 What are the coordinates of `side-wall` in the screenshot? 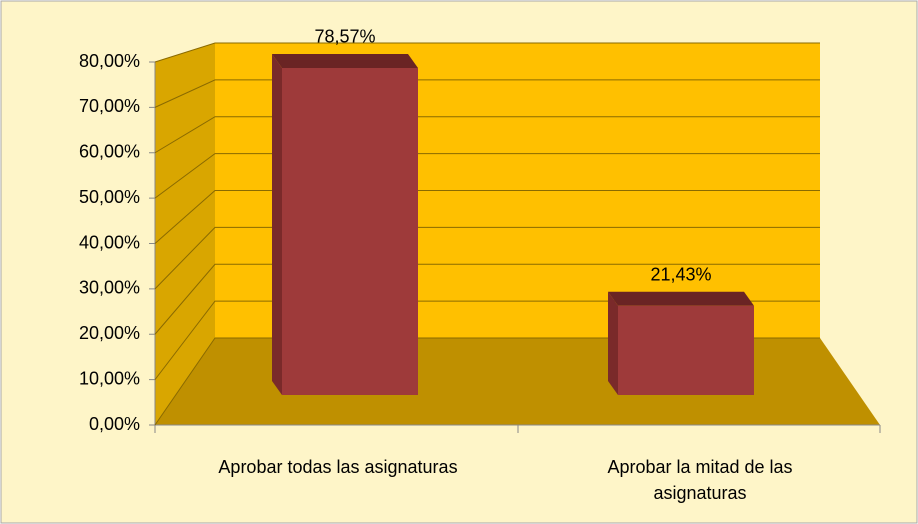 It's located at (185, 234).